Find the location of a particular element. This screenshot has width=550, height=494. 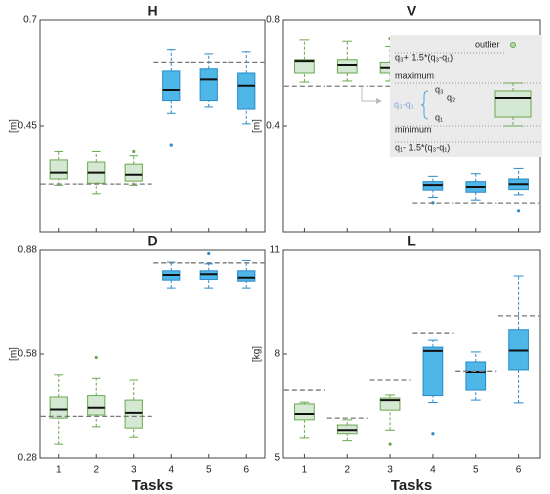

key-label: maximum is located at coordinates (414, 75).